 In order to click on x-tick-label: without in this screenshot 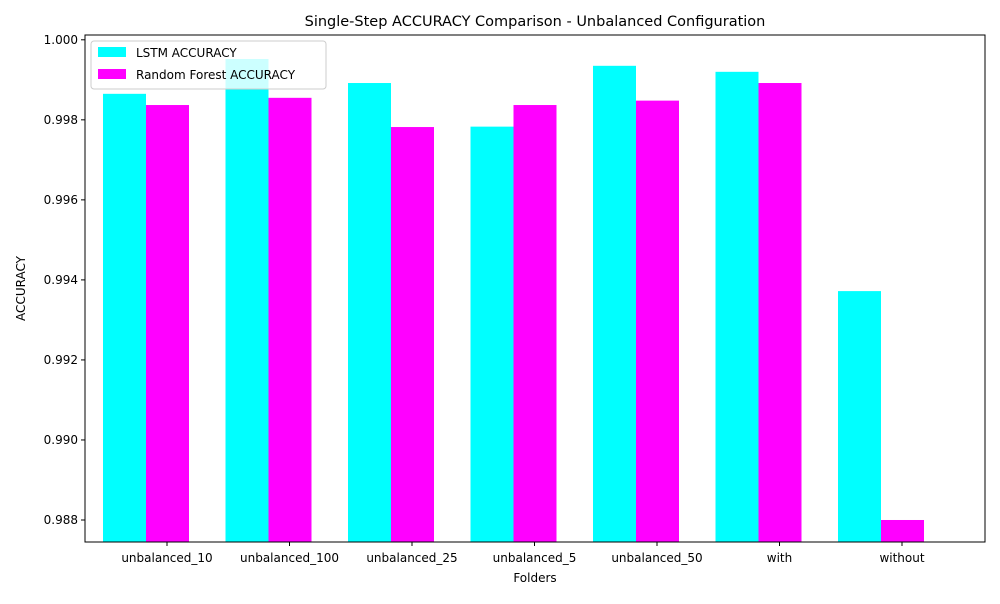, I will do `click(901, 558)`.